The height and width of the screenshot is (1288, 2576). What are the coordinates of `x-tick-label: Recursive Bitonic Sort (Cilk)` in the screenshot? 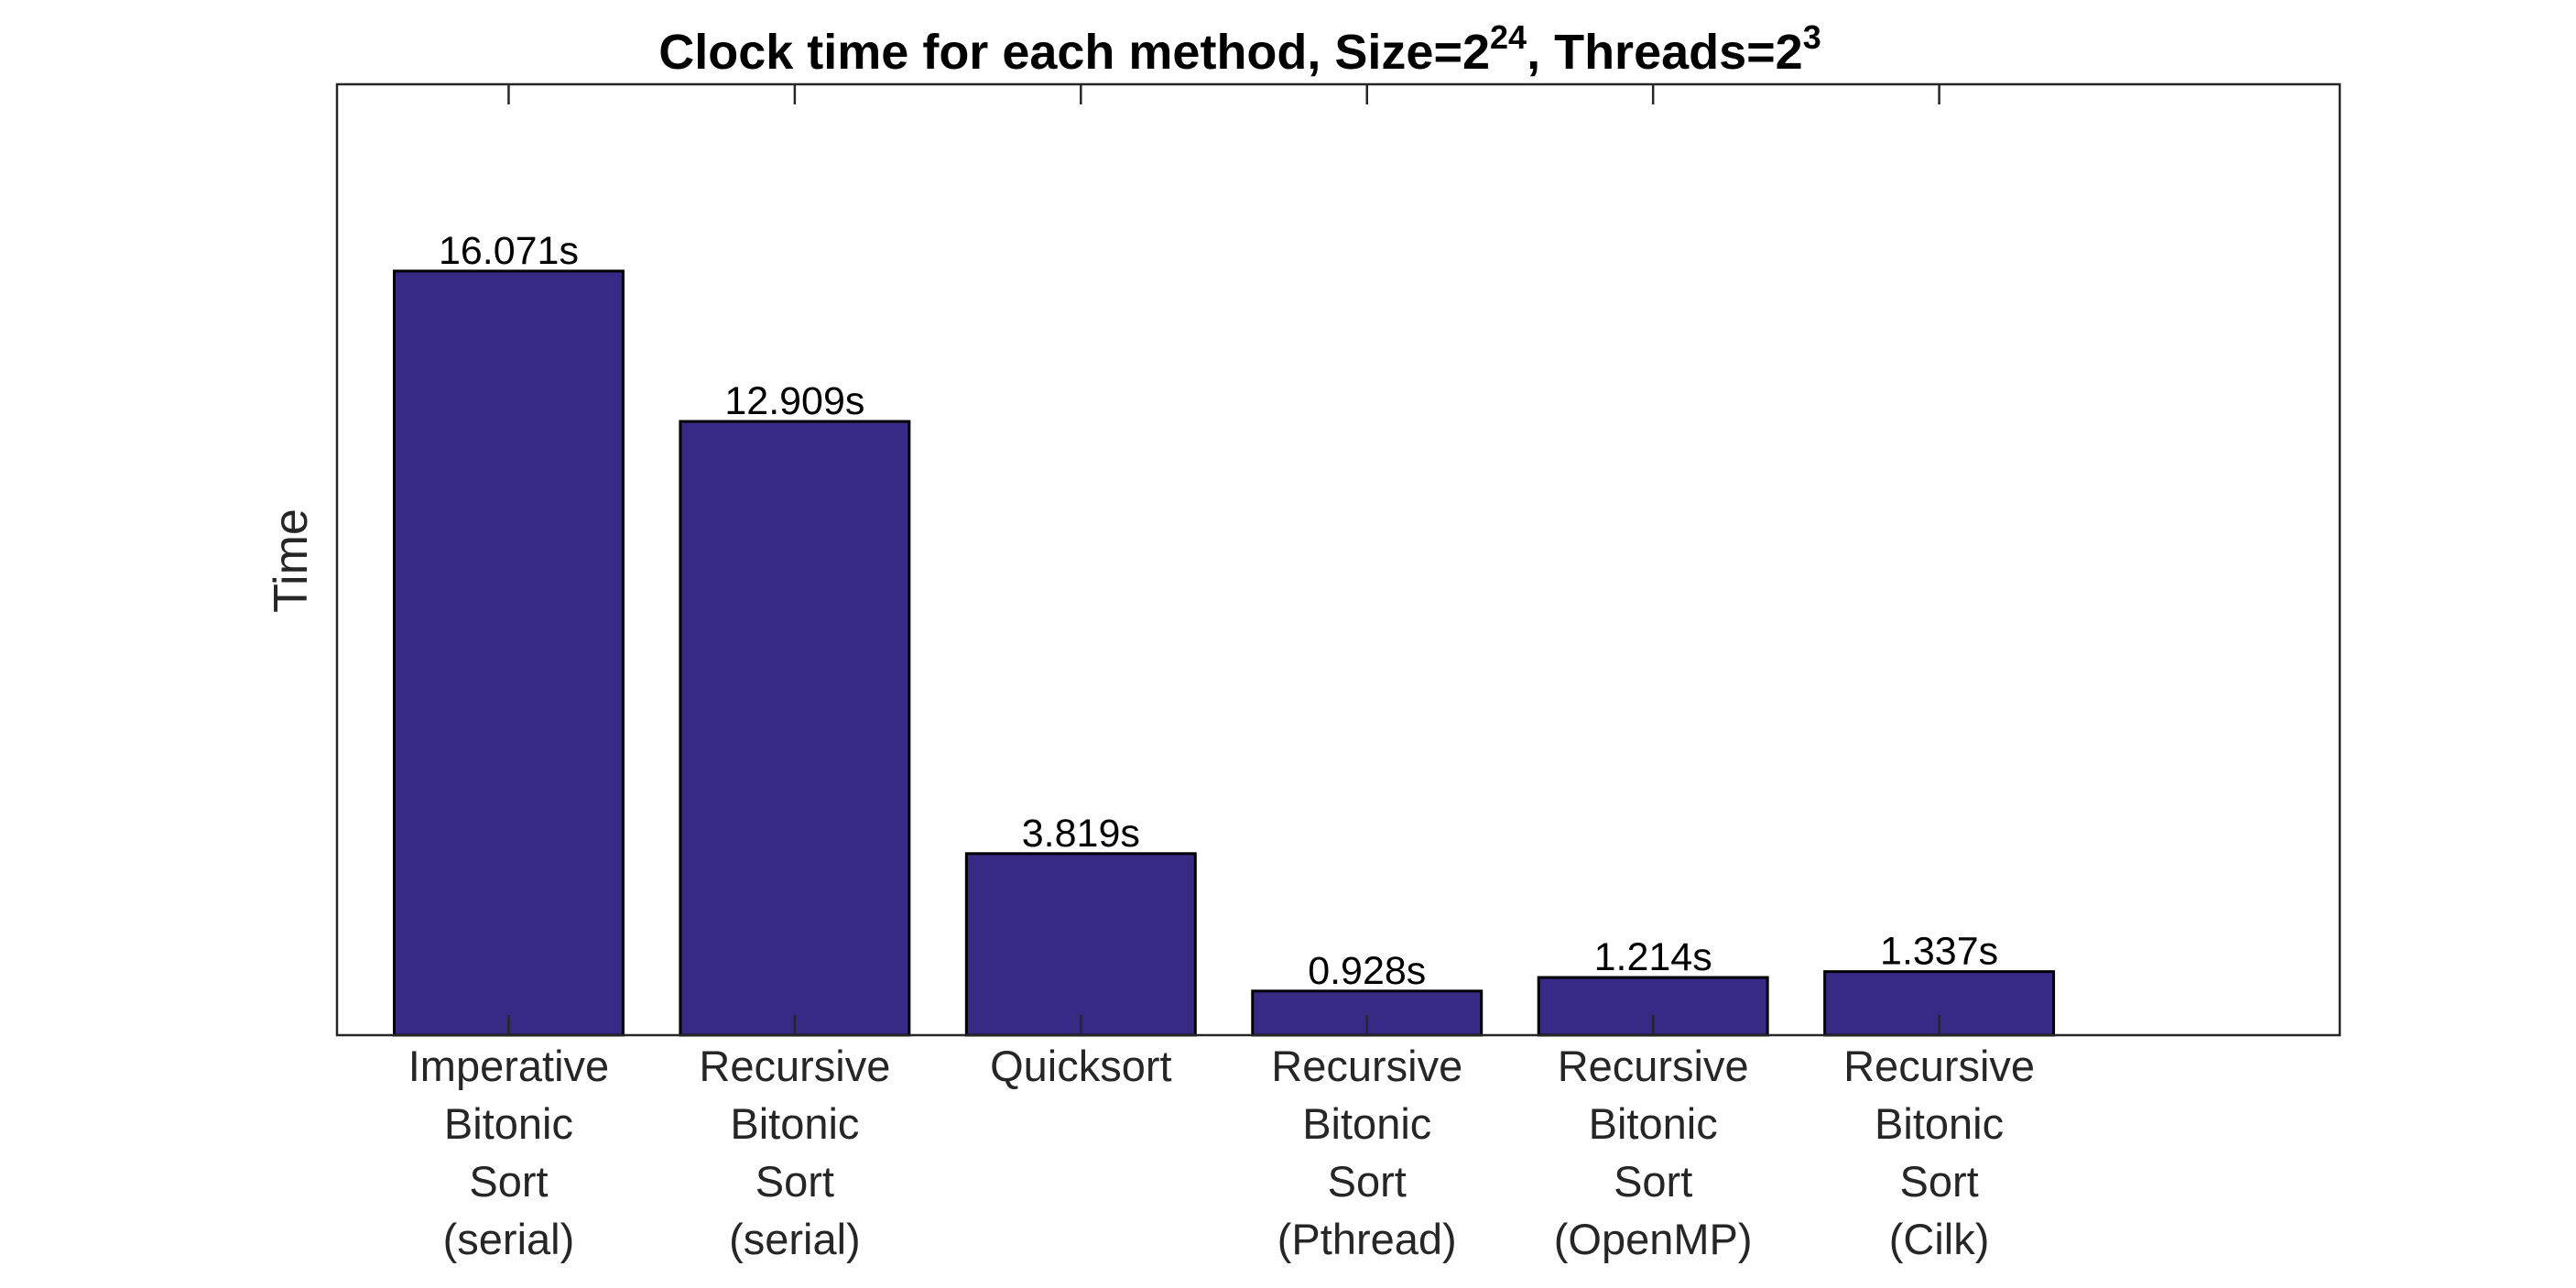 It's located at (1939, 1153).